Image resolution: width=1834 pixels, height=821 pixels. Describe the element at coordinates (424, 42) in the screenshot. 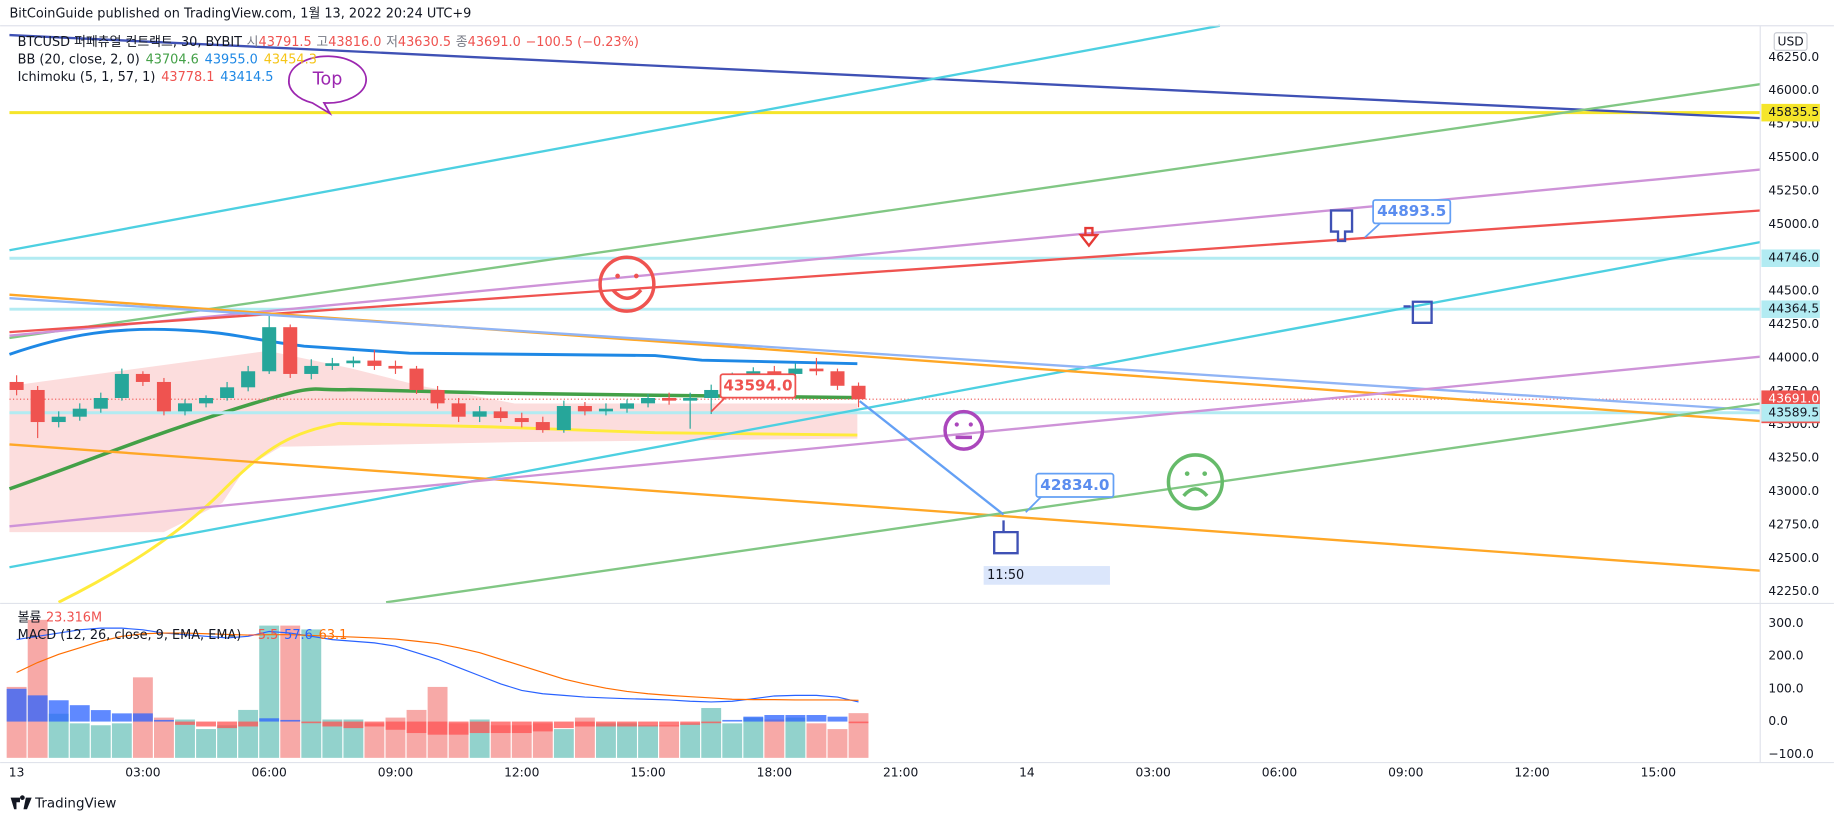

I see `quote-value: 43630.5` at that location.